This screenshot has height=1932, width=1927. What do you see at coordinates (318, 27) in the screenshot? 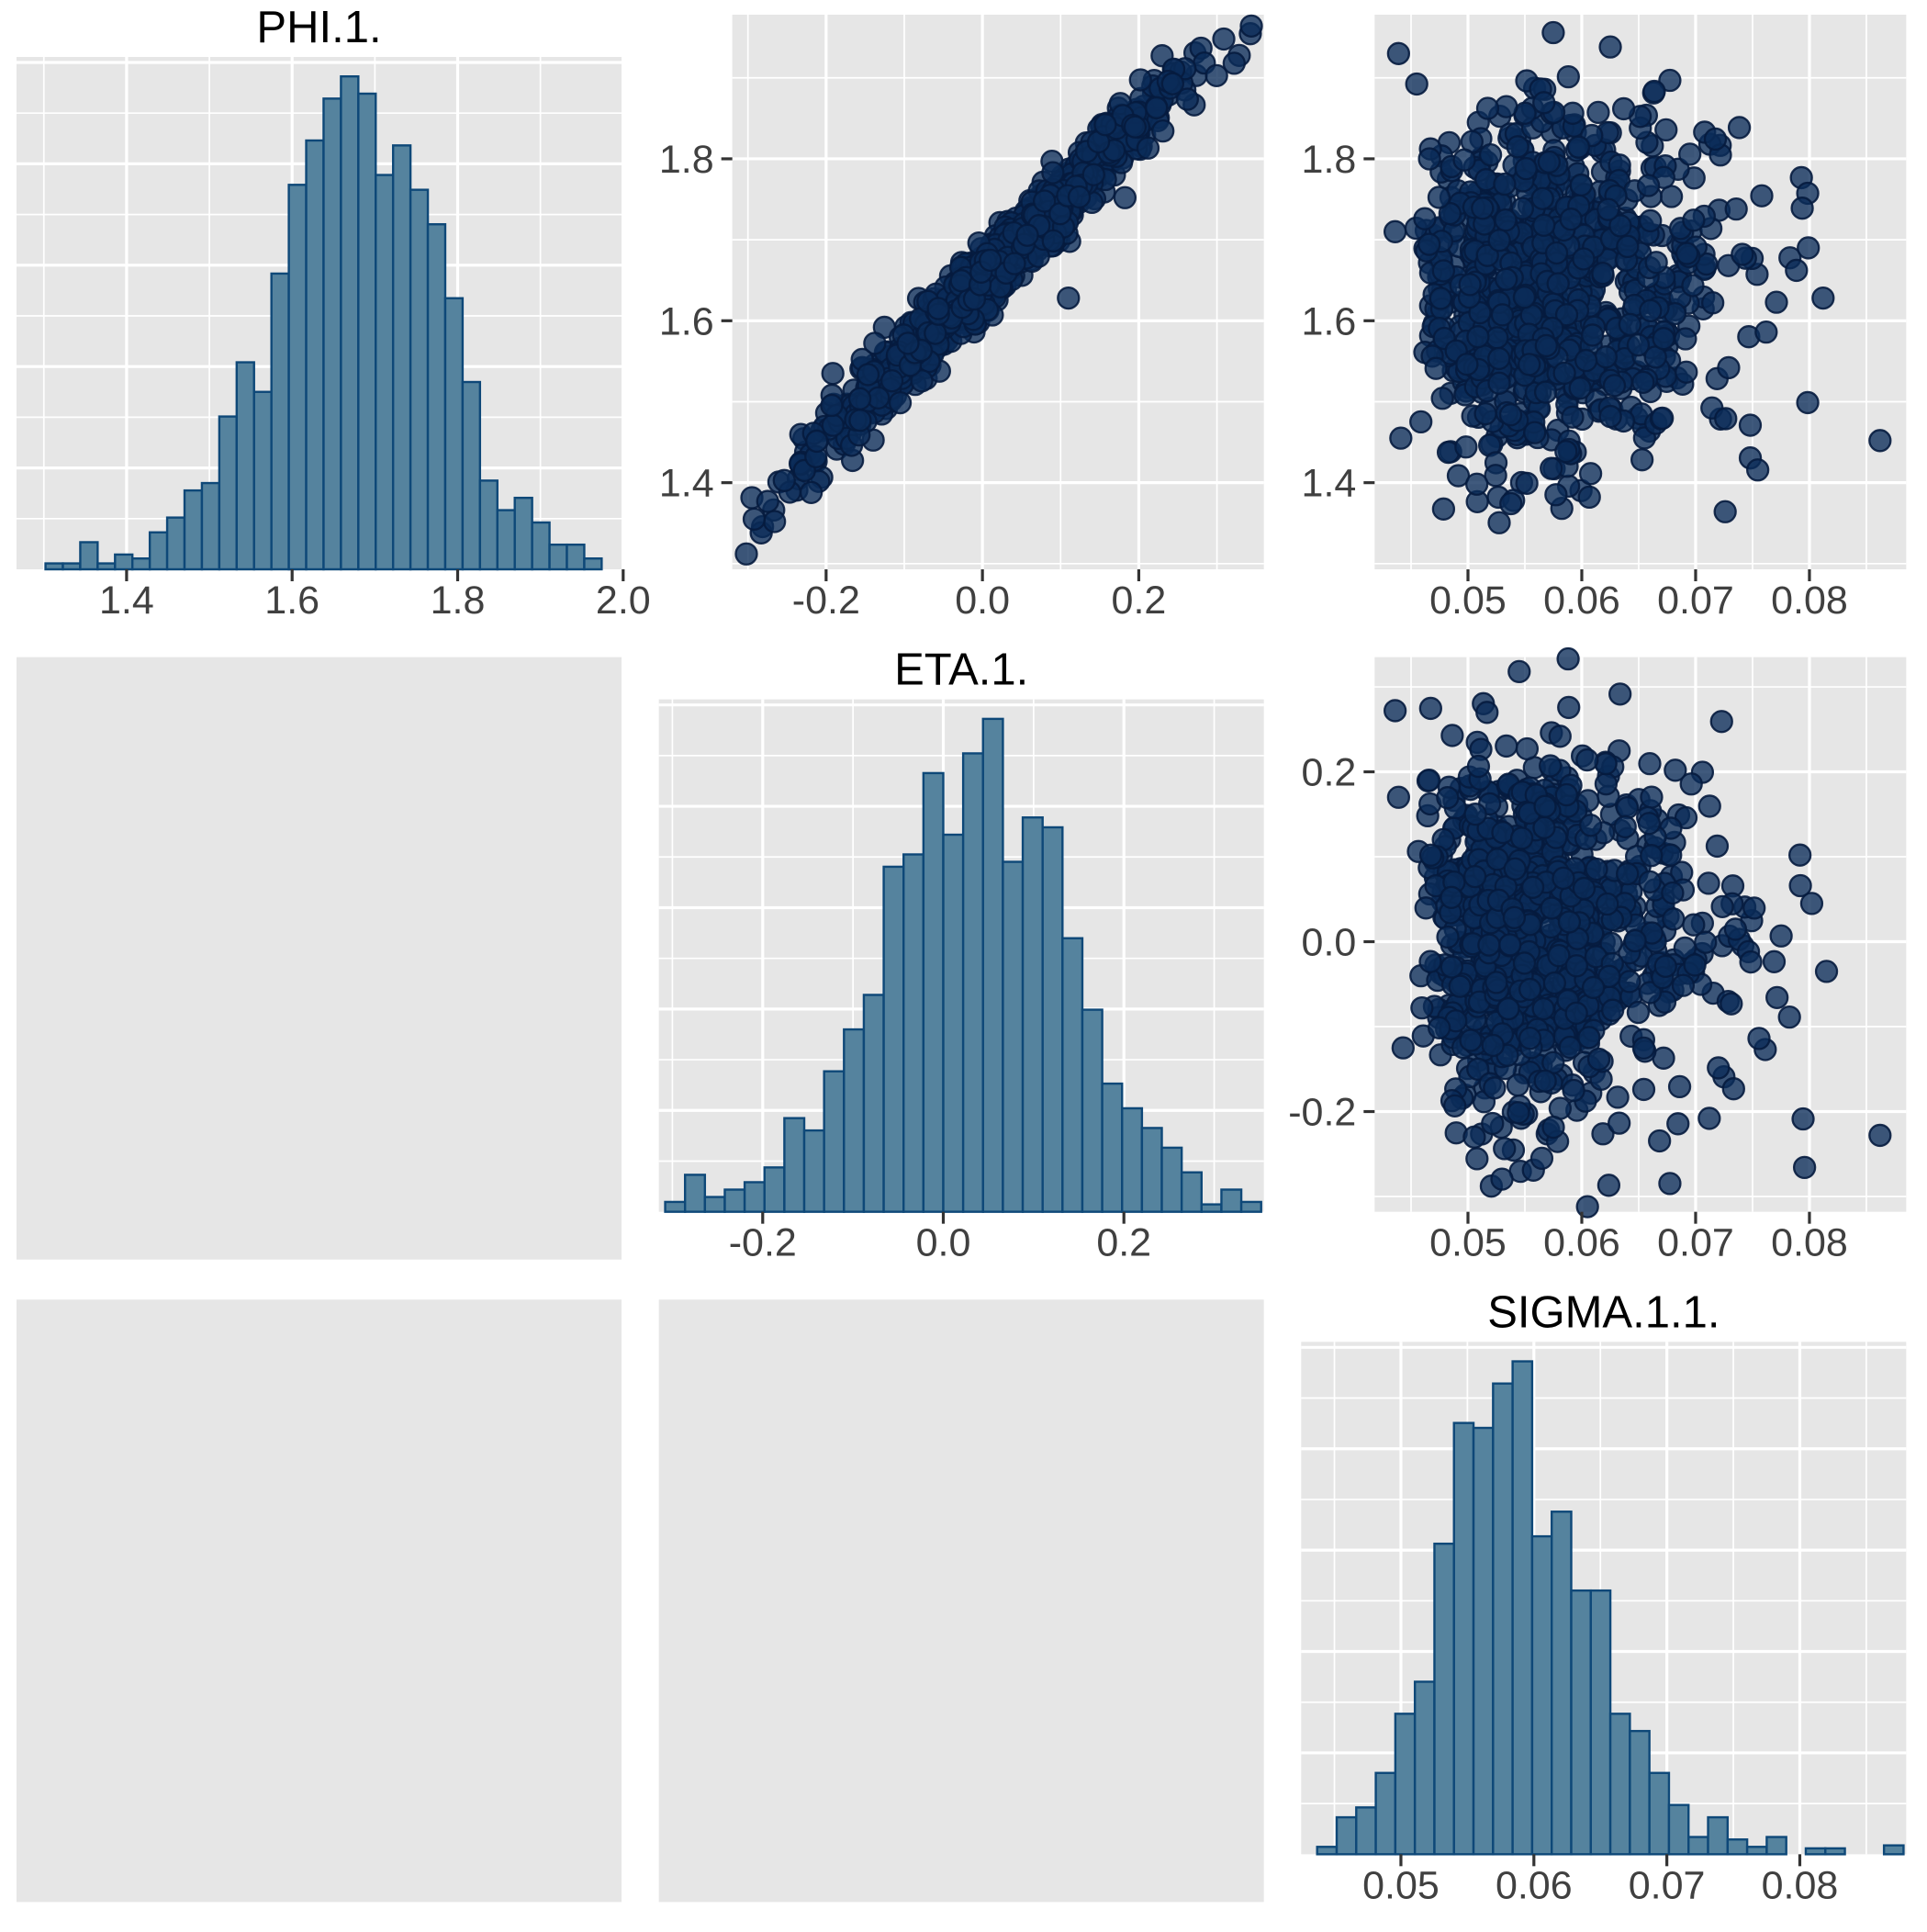
I see `panel-title: PHI.1.` at bounding box center [318, 27].